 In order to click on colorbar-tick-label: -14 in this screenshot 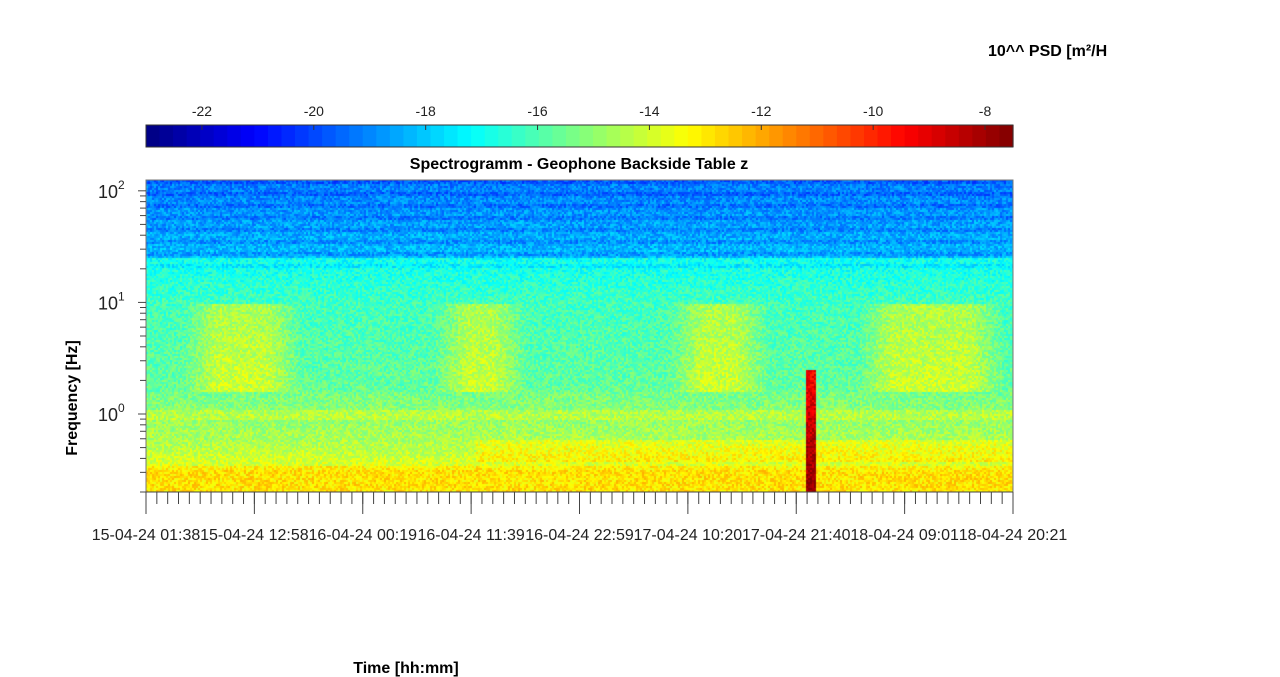, I will do `click(649, 111)`.